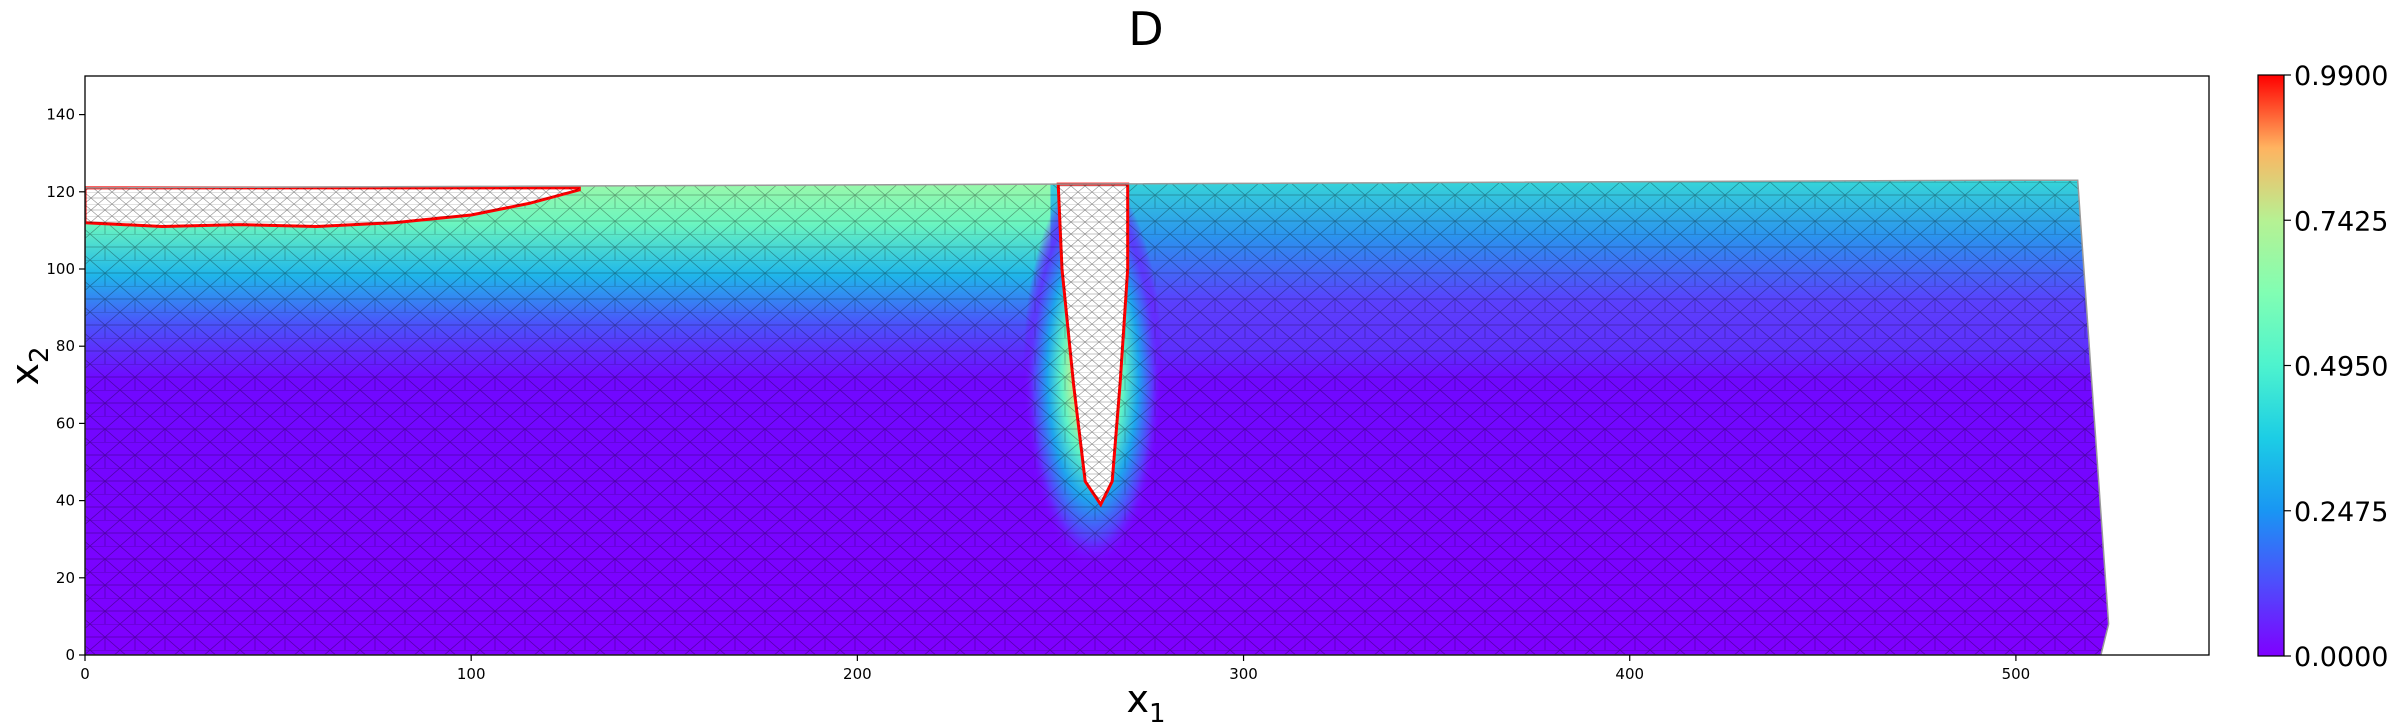  I want to click on y-axis-ticks: 0 20 40 60 80 100 120 140, so click(65, 385).